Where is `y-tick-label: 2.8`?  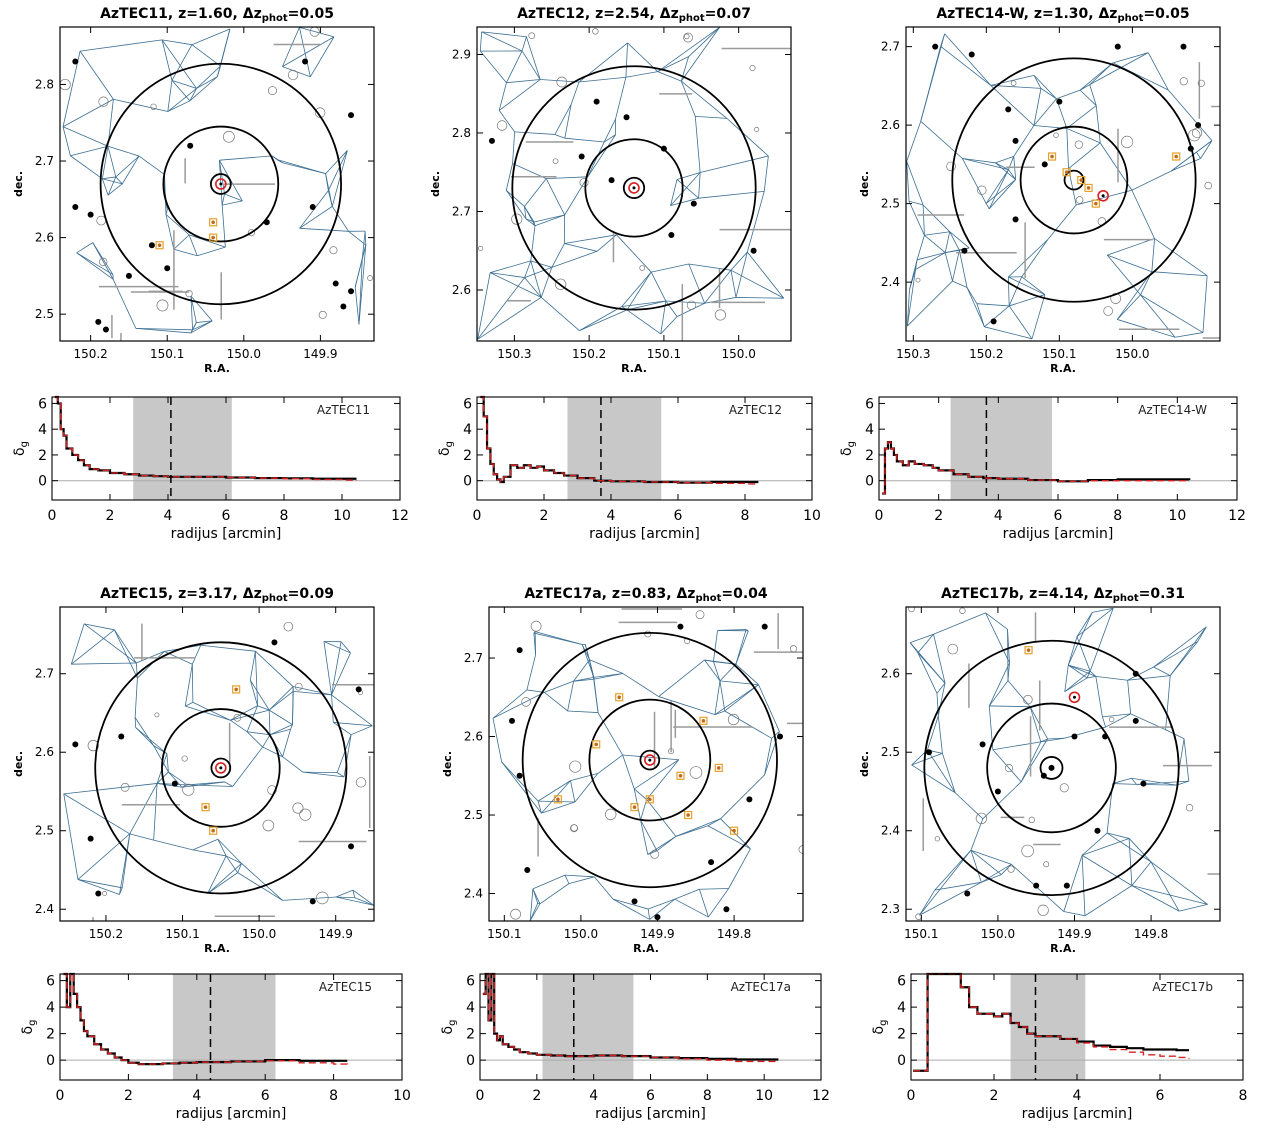
y-tick-label: 2.8 is located at coordinates (44, 84).